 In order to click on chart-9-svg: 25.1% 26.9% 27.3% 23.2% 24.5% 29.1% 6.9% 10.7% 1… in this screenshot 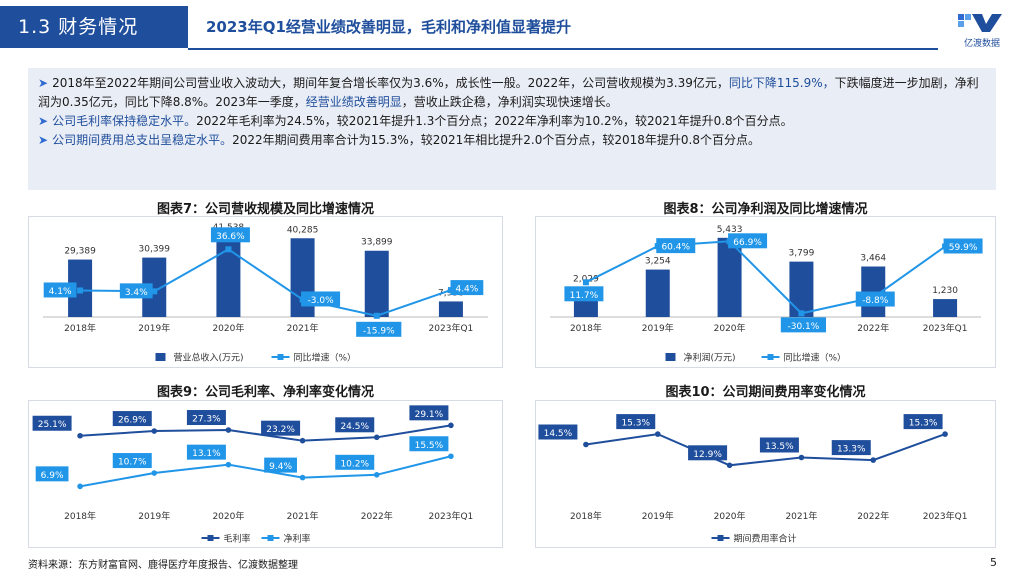, I will do `click(253, 475)`.